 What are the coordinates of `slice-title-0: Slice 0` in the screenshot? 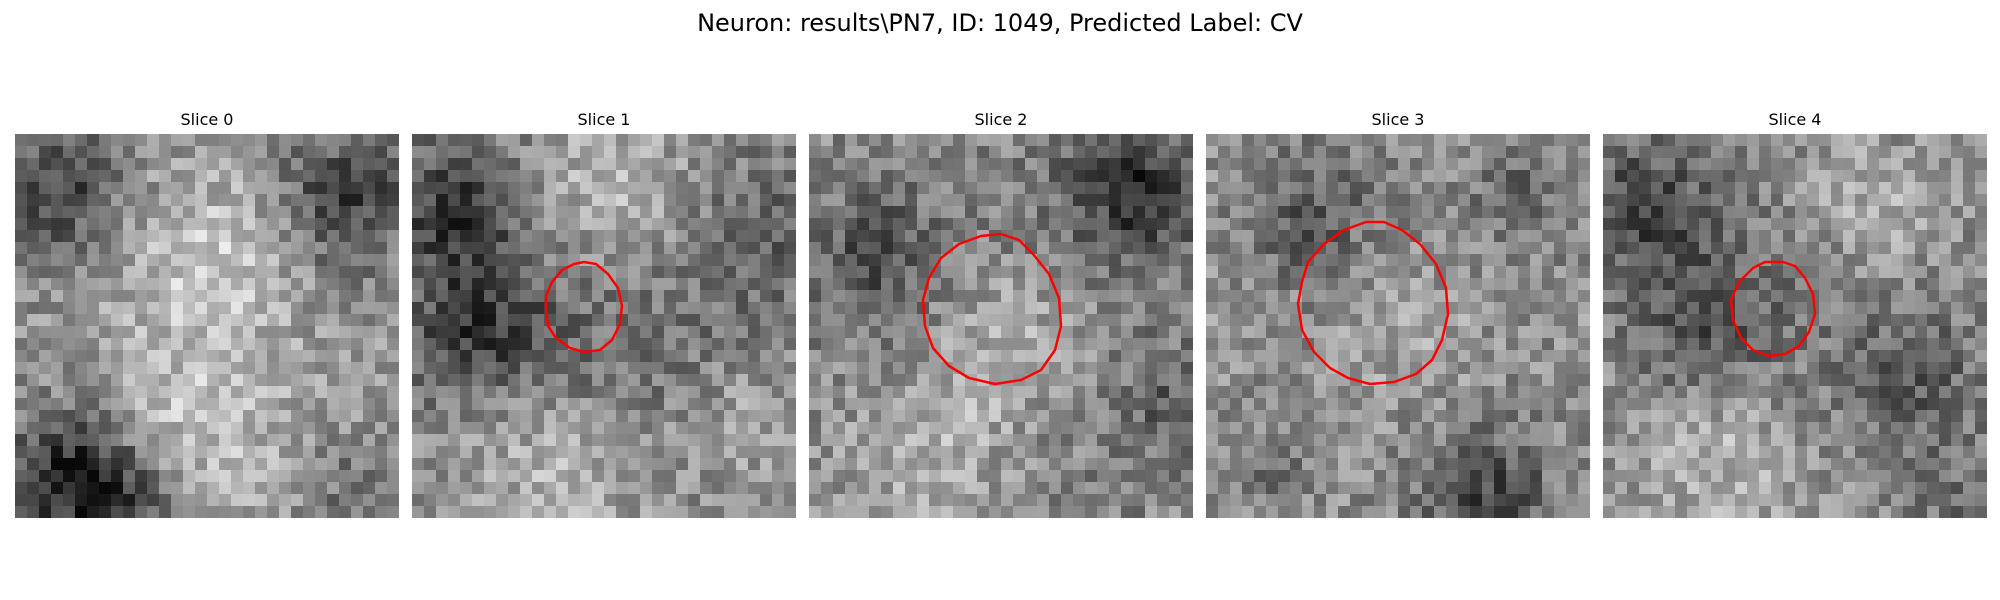 It's located at (207, 119).